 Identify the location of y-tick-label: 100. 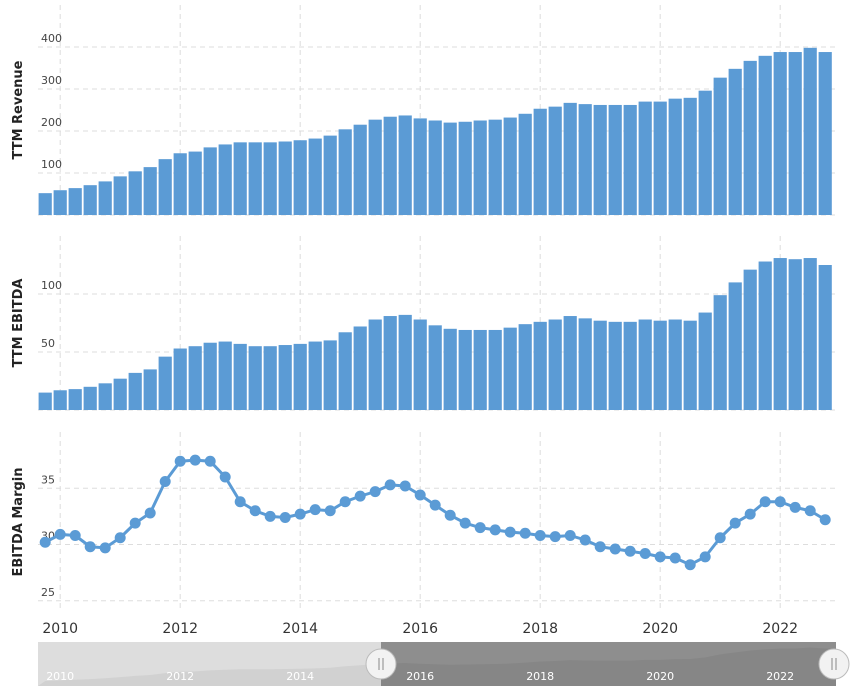
(51, 164).